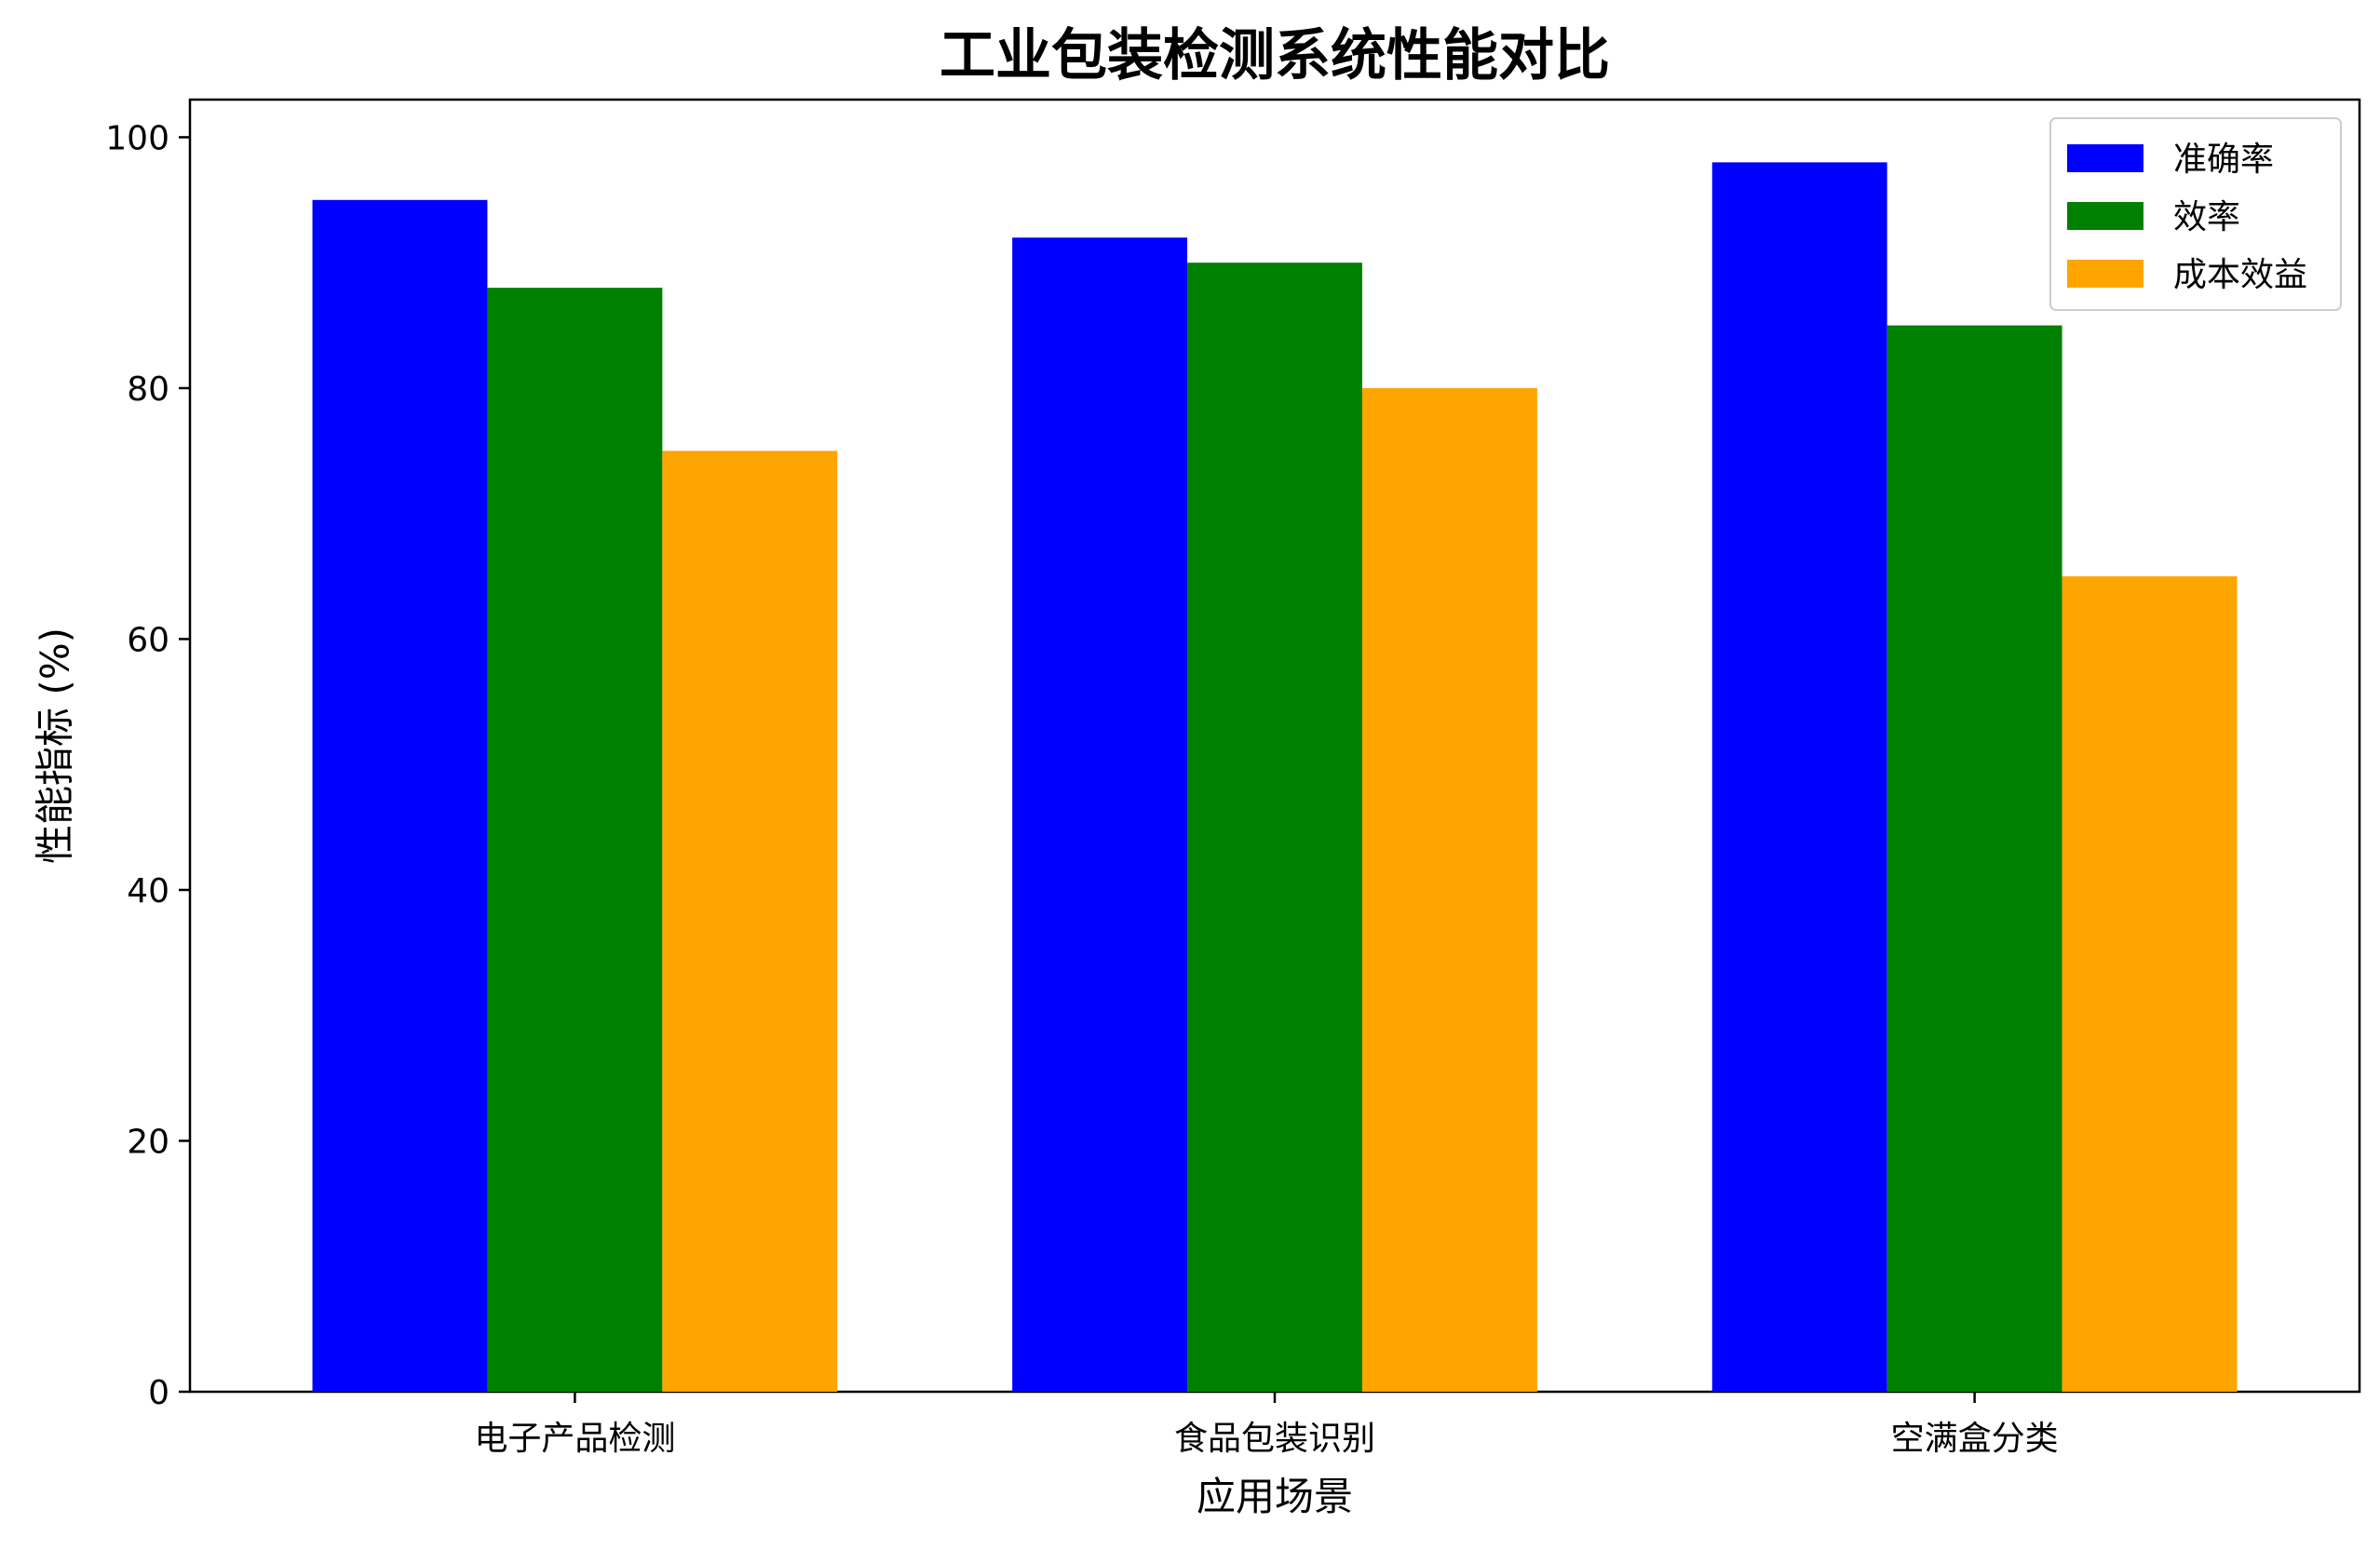  What do you see at coordinates (158, 1393) in the screenshot?
I see `y-tick-label: 0` at bounding box center [158, 1393].